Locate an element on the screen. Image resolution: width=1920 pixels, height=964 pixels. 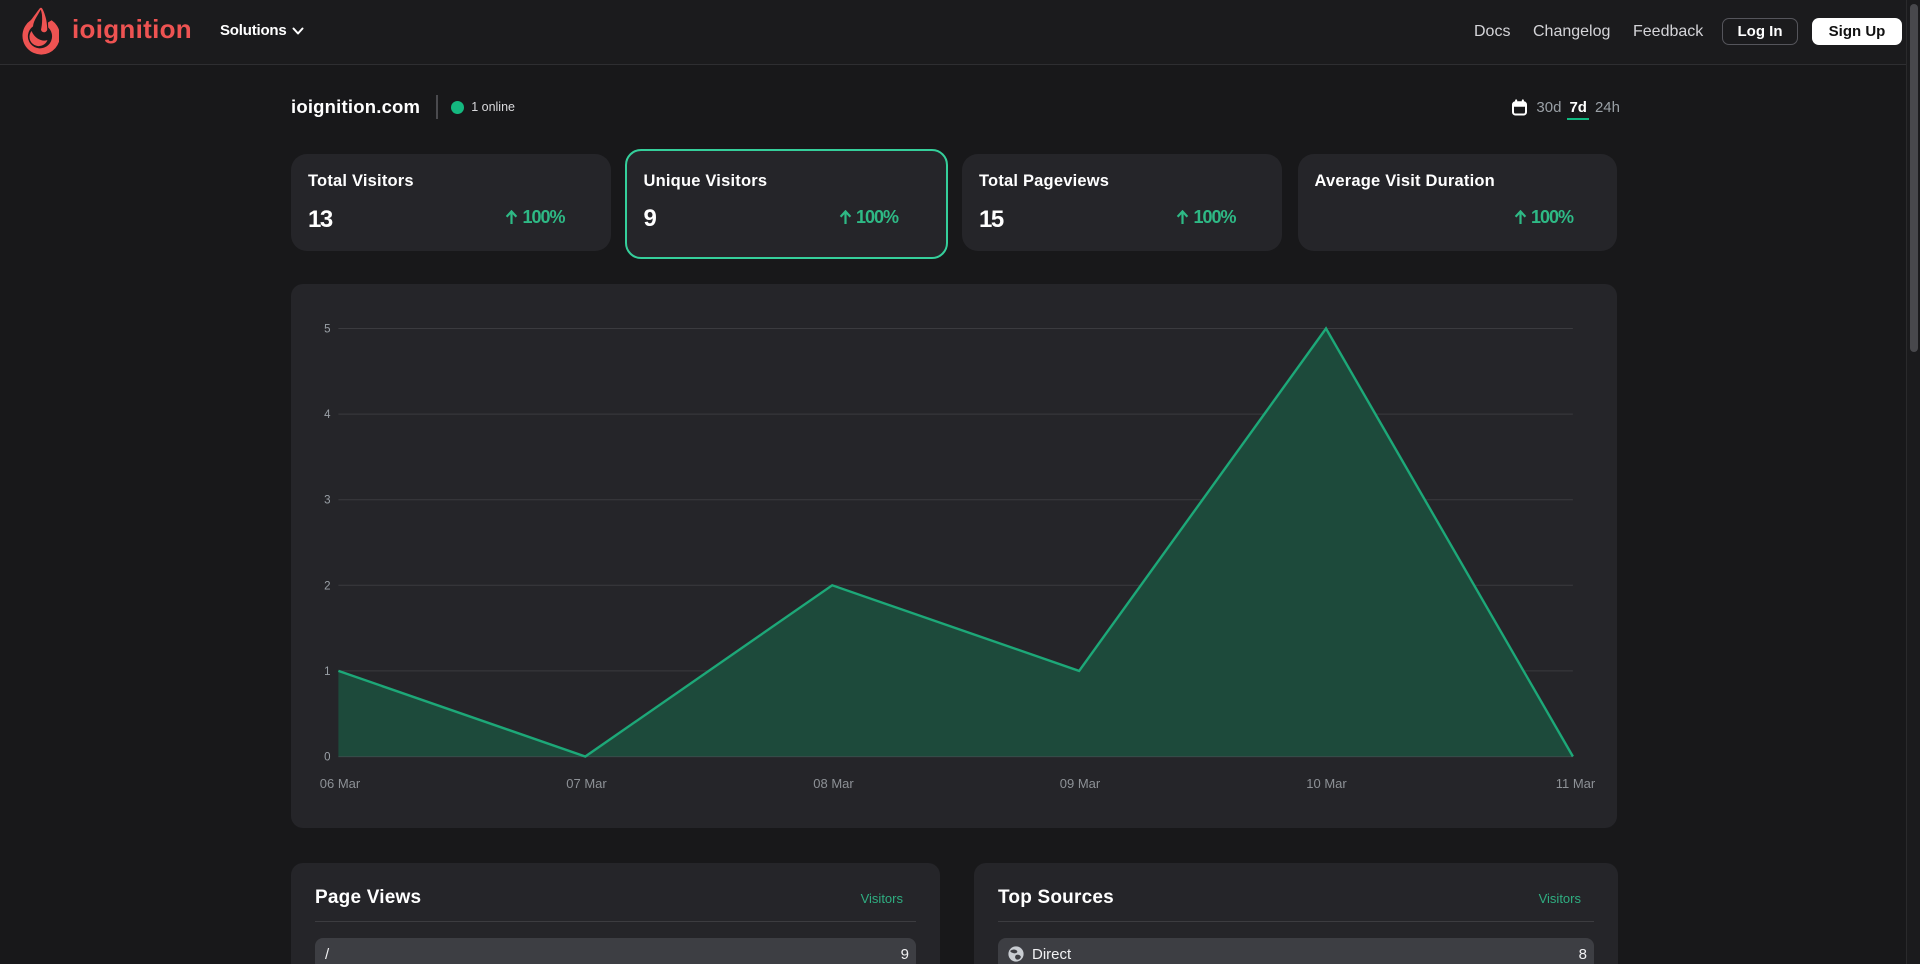
svg-text: 10 Mar is located at coordinates (1326, 783).